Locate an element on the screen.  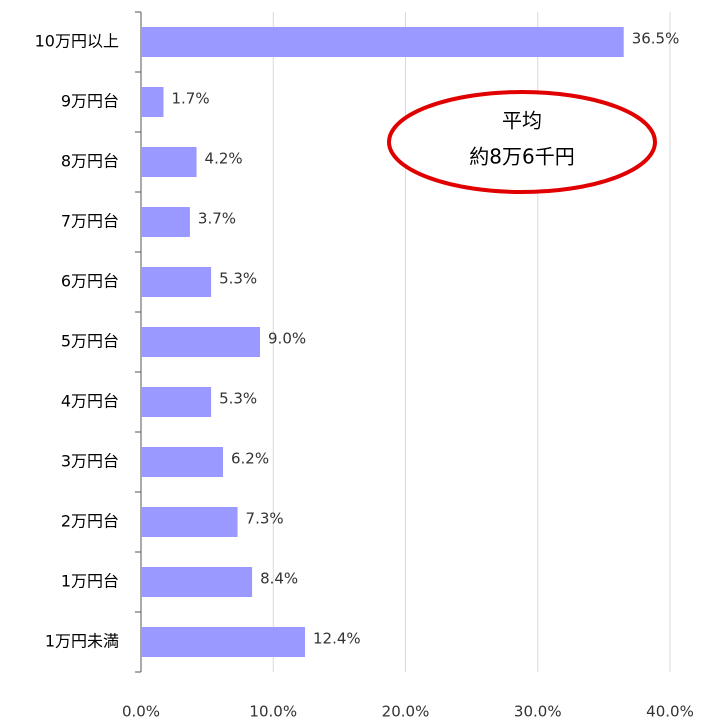
annotation: 約8万6千円 is located at coordinates (521, 157).